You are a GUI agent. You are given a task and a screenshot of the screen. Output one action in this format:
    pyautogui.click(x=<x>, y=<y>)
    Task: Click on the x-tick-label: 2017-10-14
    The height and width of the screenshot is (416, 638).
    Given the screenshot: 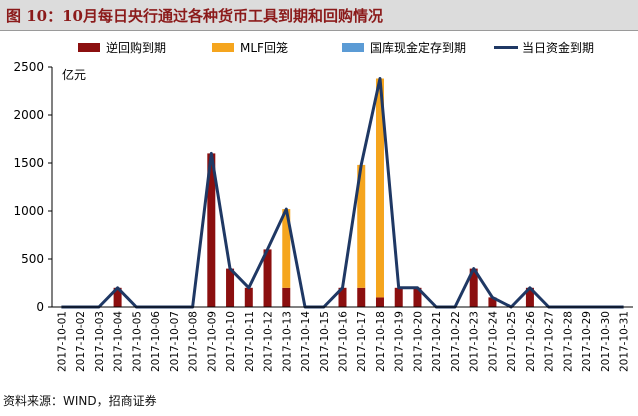 What is the action you would take?
    pyautogui.click(x=306, y=341)
    